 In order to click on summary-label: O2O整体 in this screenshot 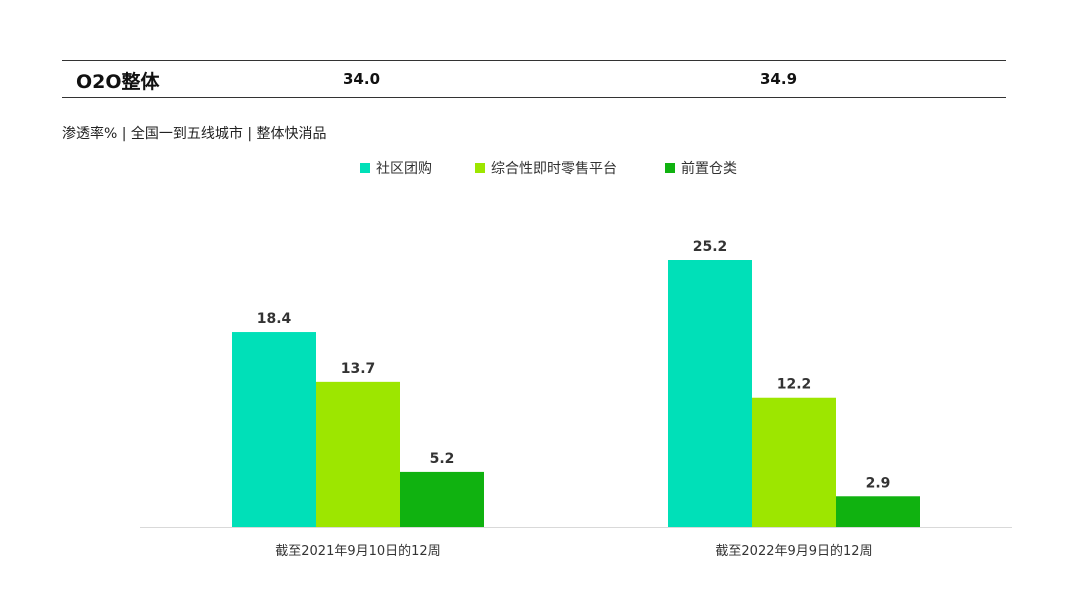, I will do `click(118, 82)`.